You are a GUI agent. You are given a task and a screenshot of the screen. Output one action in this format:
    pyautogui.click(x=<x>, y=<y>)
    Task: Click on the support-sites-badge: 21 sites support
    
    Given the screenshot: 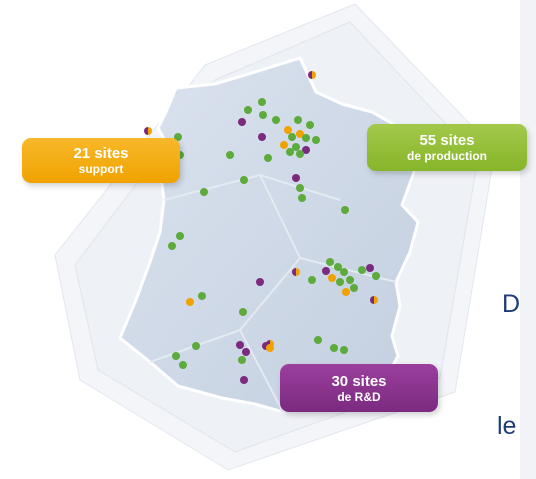 What is the action you would take?
    pyautogui.click(x=101, y=160)
    